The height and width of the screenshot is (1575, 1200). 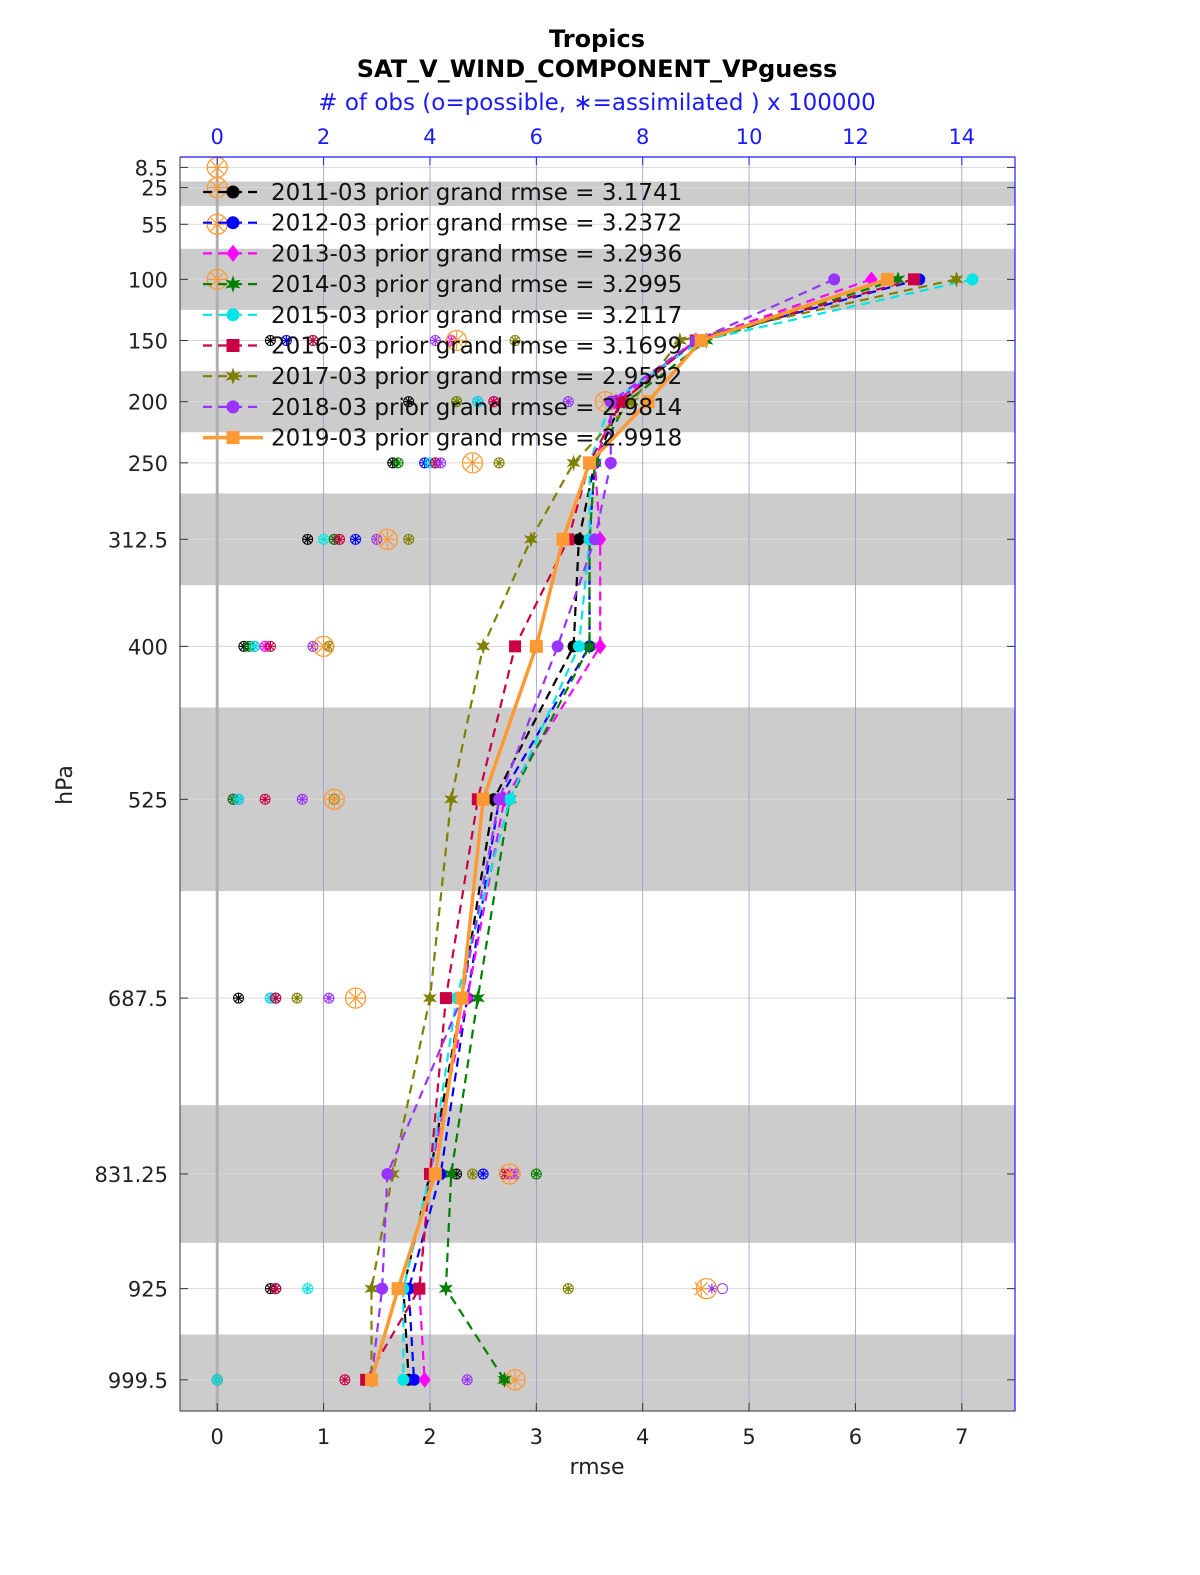 I want to click on y-tick-label-10: 687.5, so click(x=138, y=999).